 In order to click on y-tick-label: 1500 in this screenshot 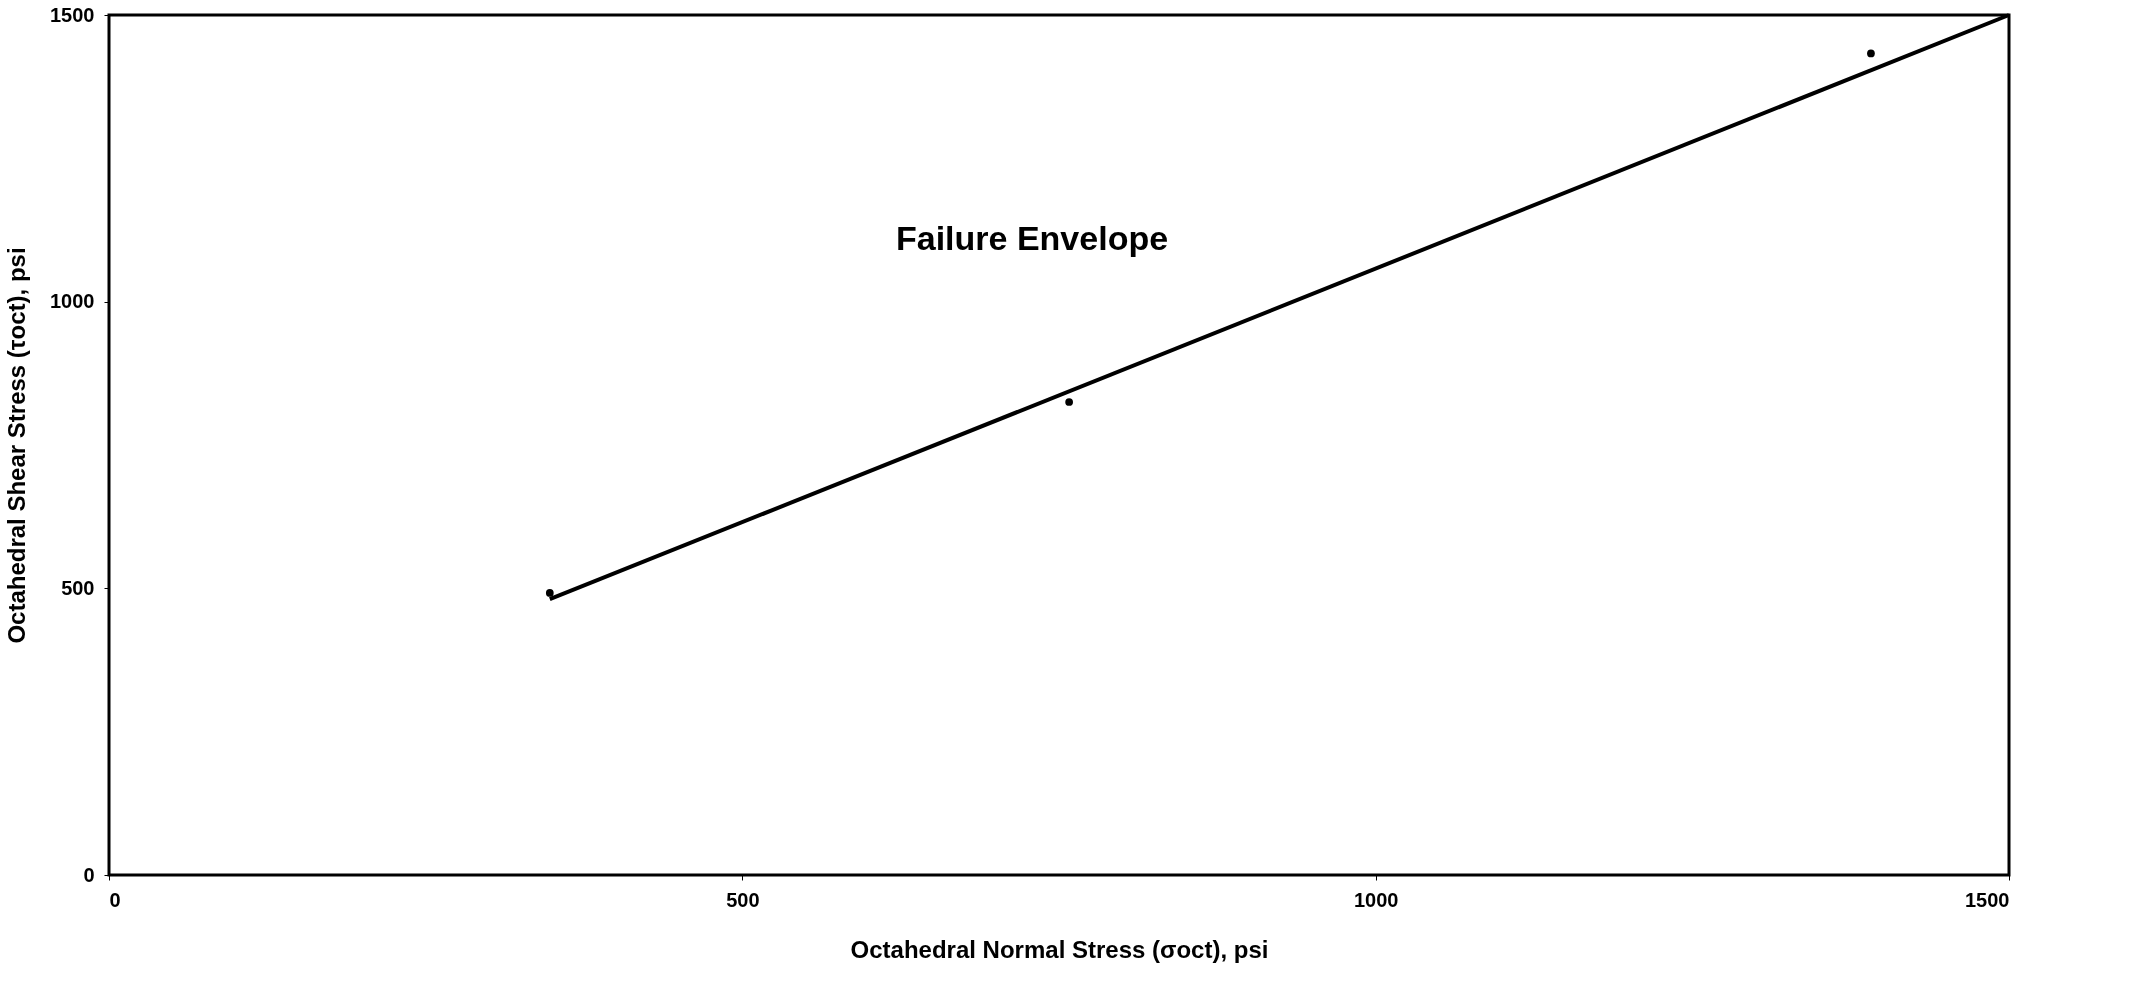, I will do `click(72, 14)`.